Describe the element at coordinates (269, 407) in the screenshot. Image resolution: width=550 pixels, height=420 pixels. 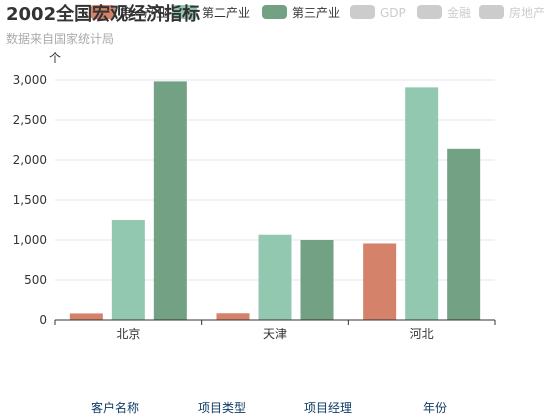
I see `footer-labels: 客户名称 项目类型 项目经理 年份` at that location.